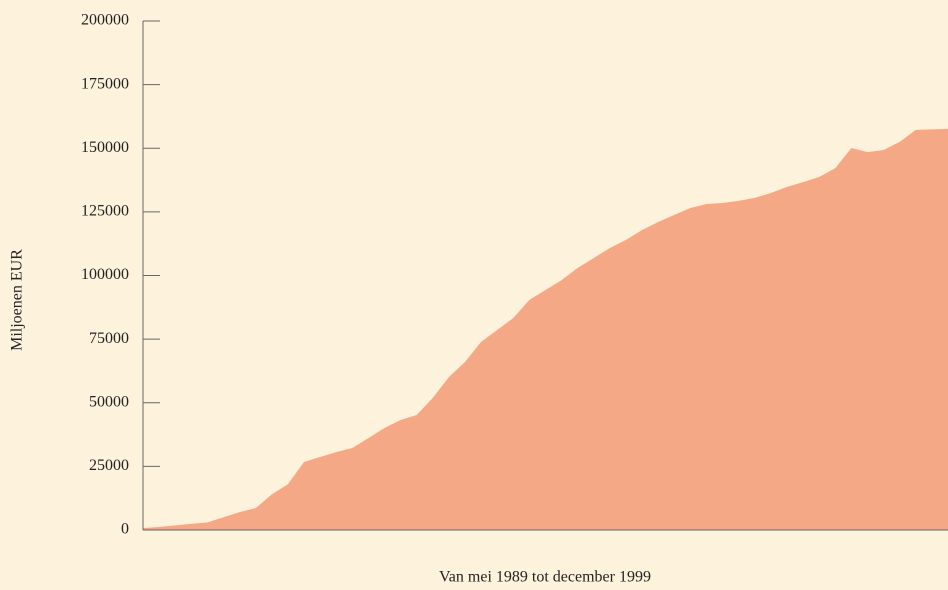 The image size is (948, 590). Describe the element at coordinates (109, 401) in the screenshot. I see `y-tick-label: 50000` at that location.